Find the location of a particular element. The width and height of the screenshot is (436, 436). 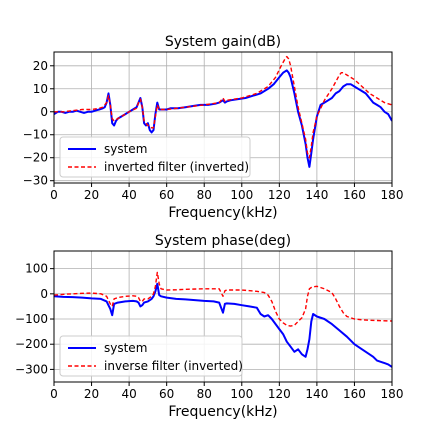

y-tick-label: −100 is located at coordinates (31, 319).